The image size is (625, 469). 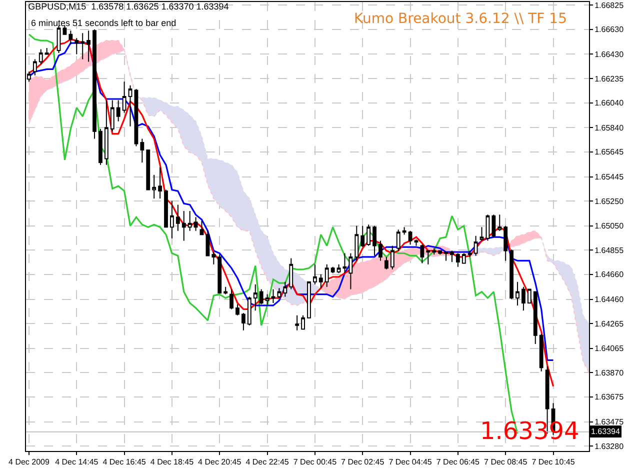 What do you see at coordinates (77, 462) in the screenshot?
I see `x-tick-label: 4 Dec 14:45` at bounding box center [77, 462].